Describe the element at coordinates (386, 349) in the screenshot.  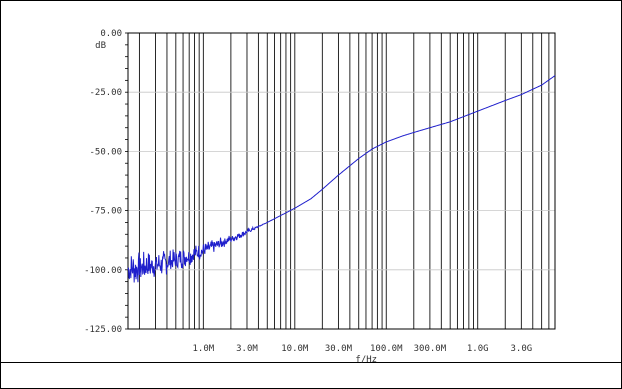
I see `x-tick-label: 100.0M` at that location.